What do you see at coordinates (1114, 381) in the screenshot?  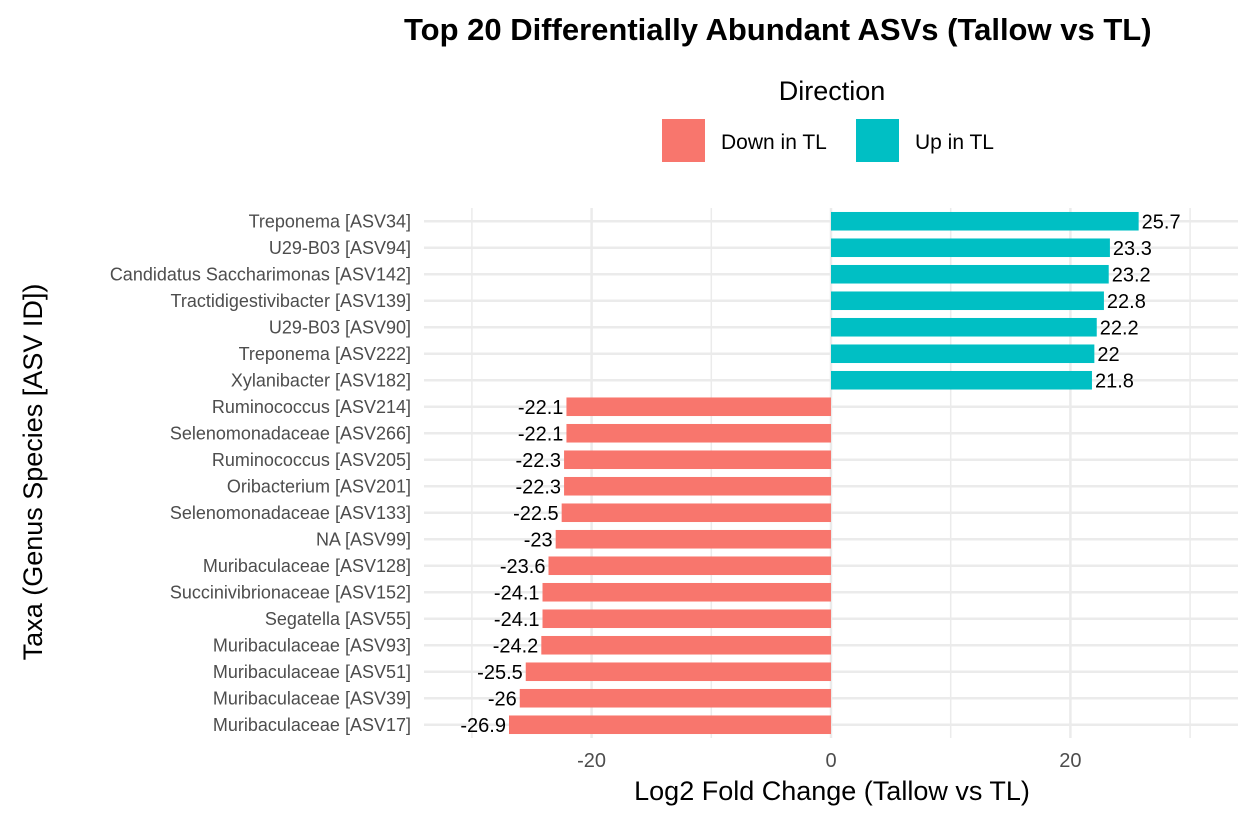 I see `bar-value-label: 21.8` at bounding box center [1114, 381].